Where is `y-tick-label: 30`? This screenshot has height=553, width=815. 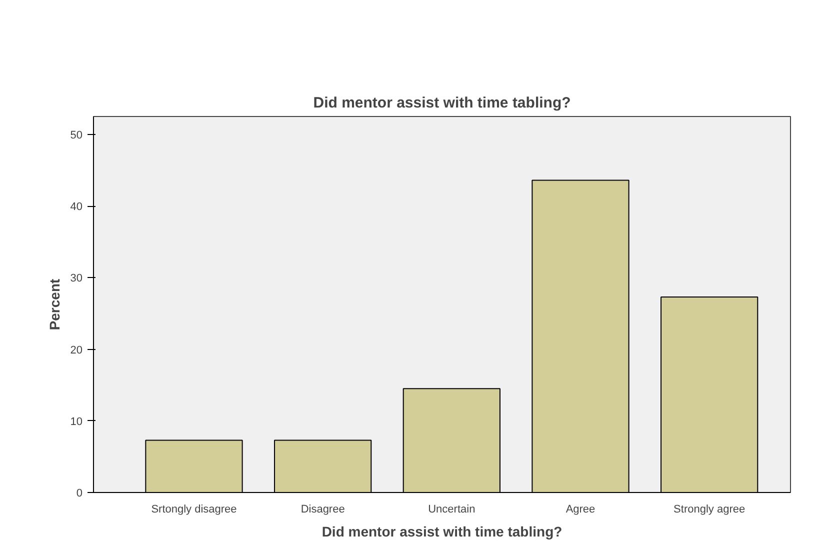
y-tick-label: 30 is located at coordinates (76, 278).